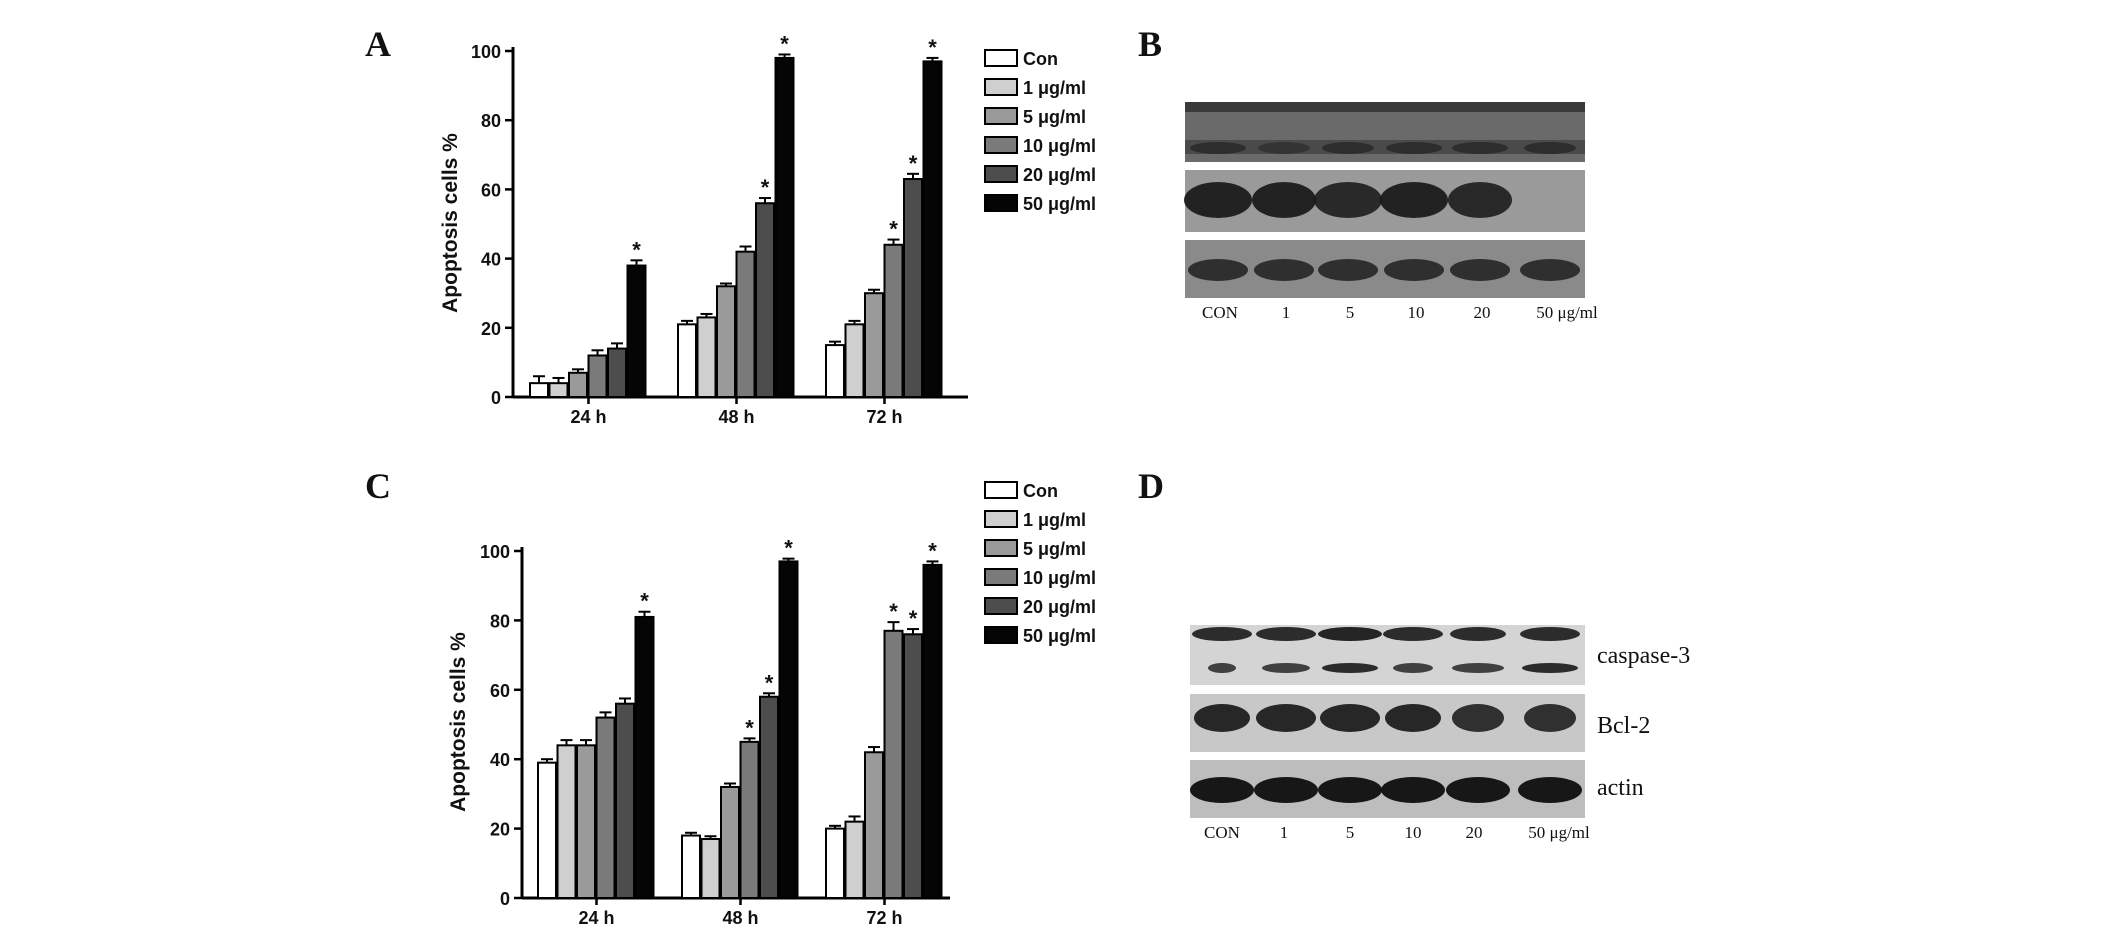  Describe the element at coordinates (1482, 312) in the screenshot. I see `blot-b-lane-label: 20` at that location.